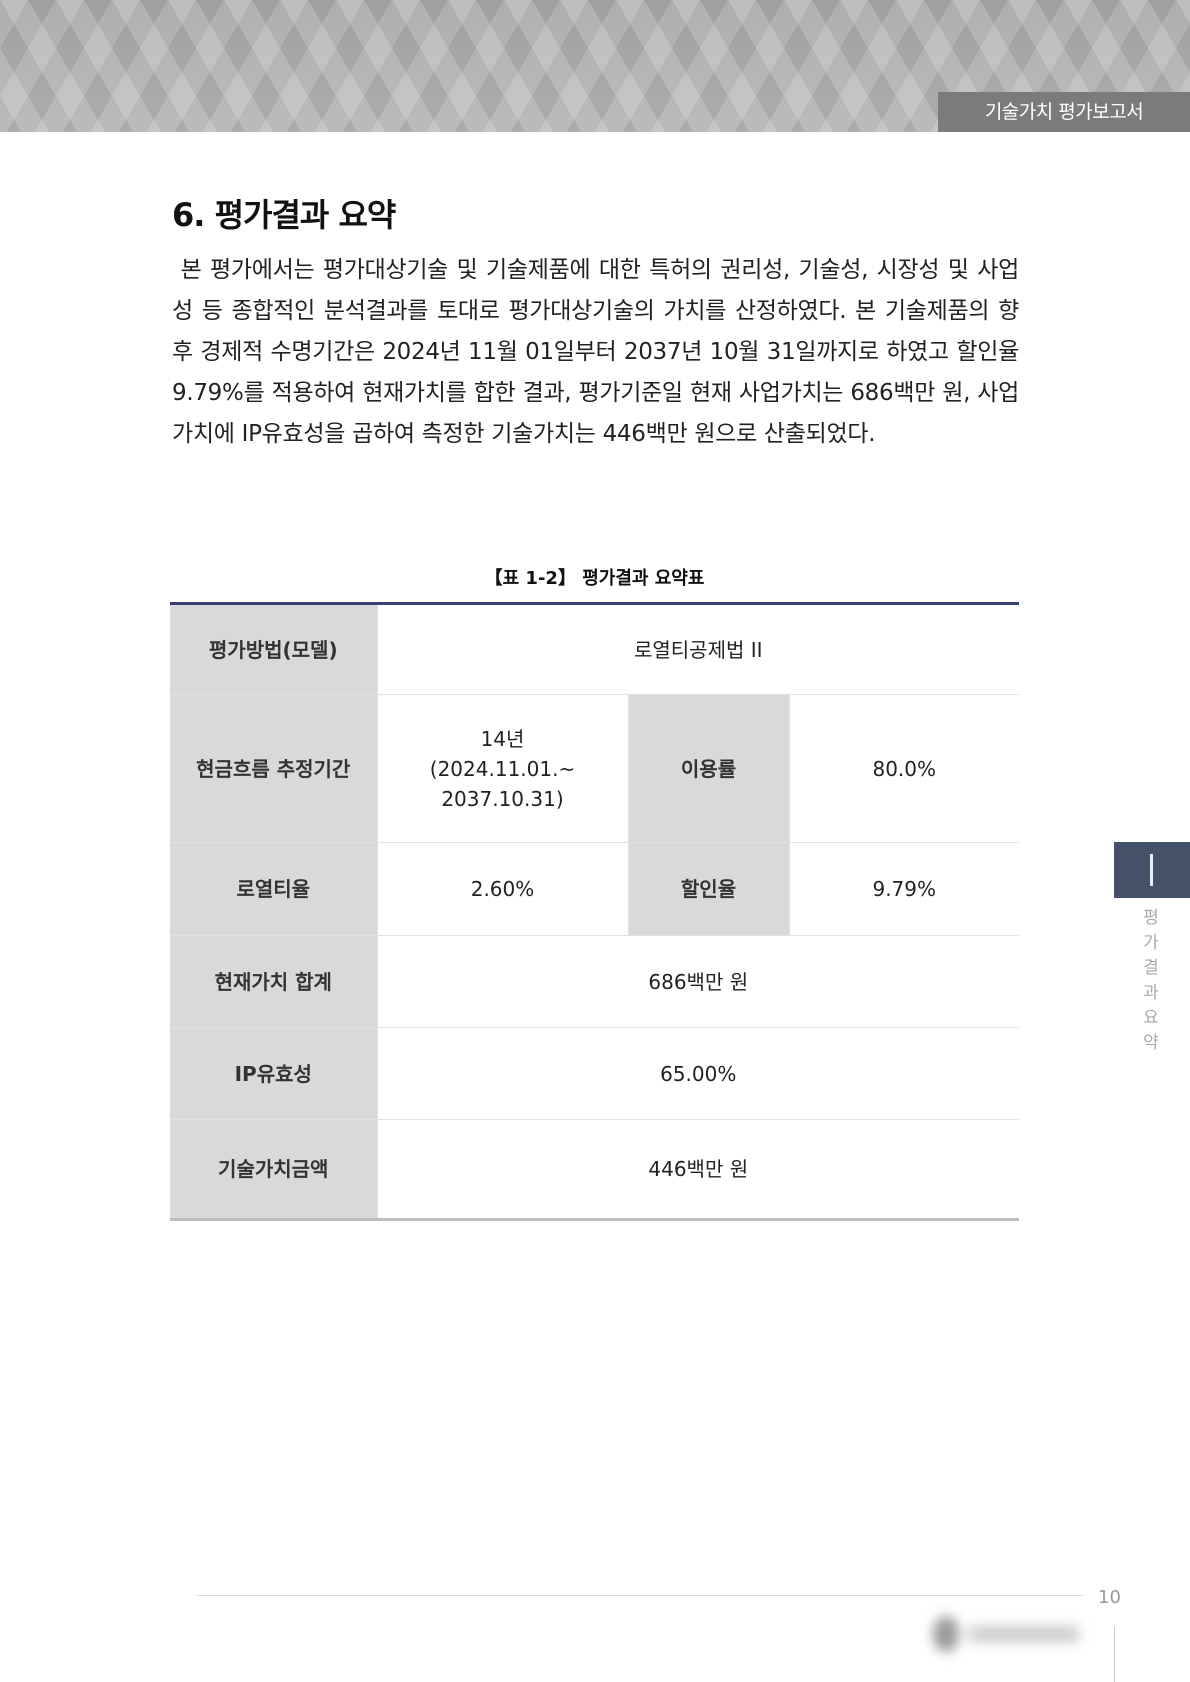 The image size is (1190, 1682). What do you see at coordinates (503, 889) in the screenshot?
I see `royalty-value: 2.60%` at bounding box center [503, 889].